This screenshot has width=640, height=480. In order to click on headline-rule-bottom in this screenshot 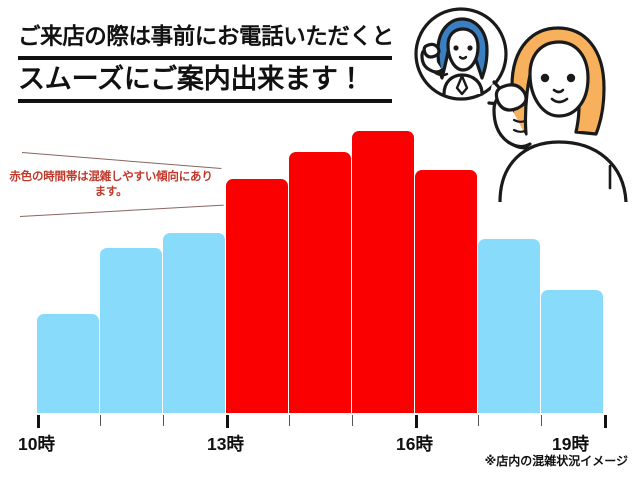, I will do `click(205, 101)`.